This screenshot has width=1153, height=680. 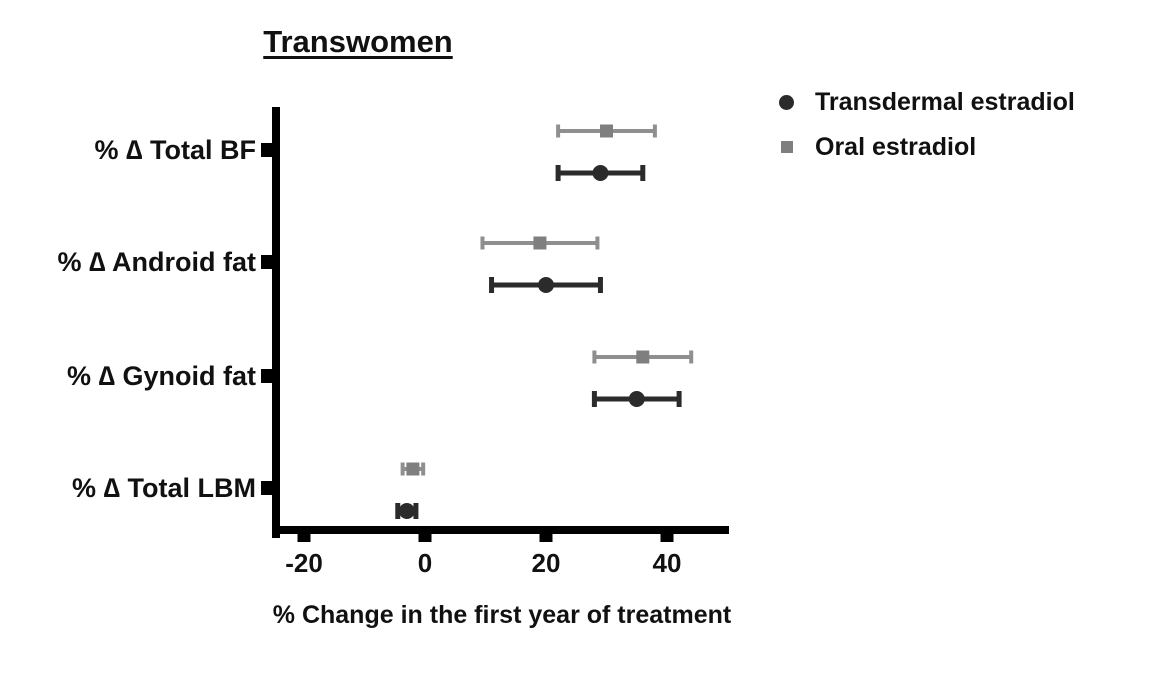 What do you see at coordinates (425, 563) in the screenshot?
I see `x-tick-label: 0` at bounding box center [425, 563].